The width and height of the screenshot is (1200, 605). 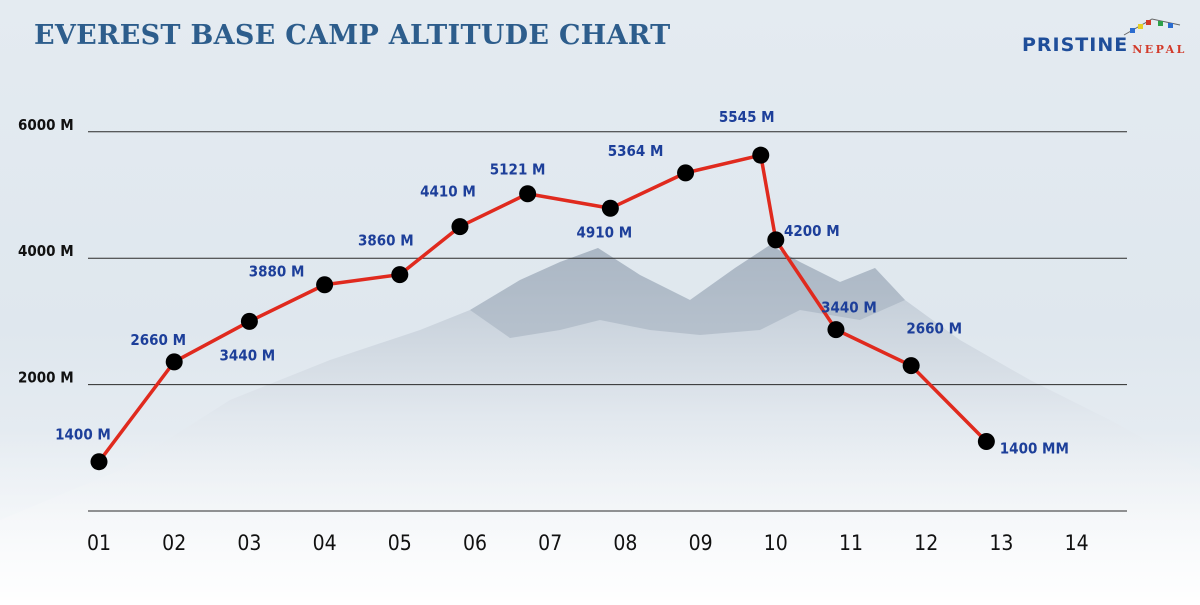 I want to click on x-tick-label: 04, so click(x=325, y=543).